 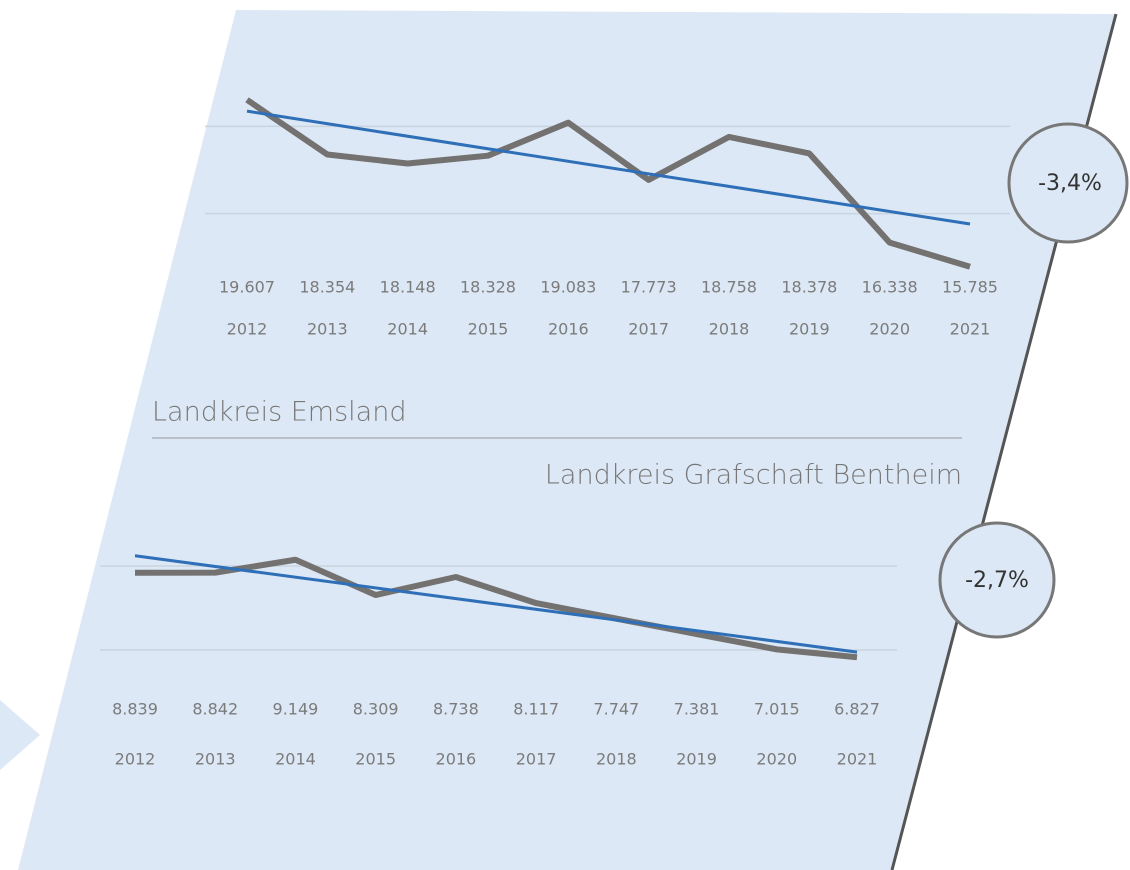 I want to click on value-label: 8.839, so click(x=135, y=709).